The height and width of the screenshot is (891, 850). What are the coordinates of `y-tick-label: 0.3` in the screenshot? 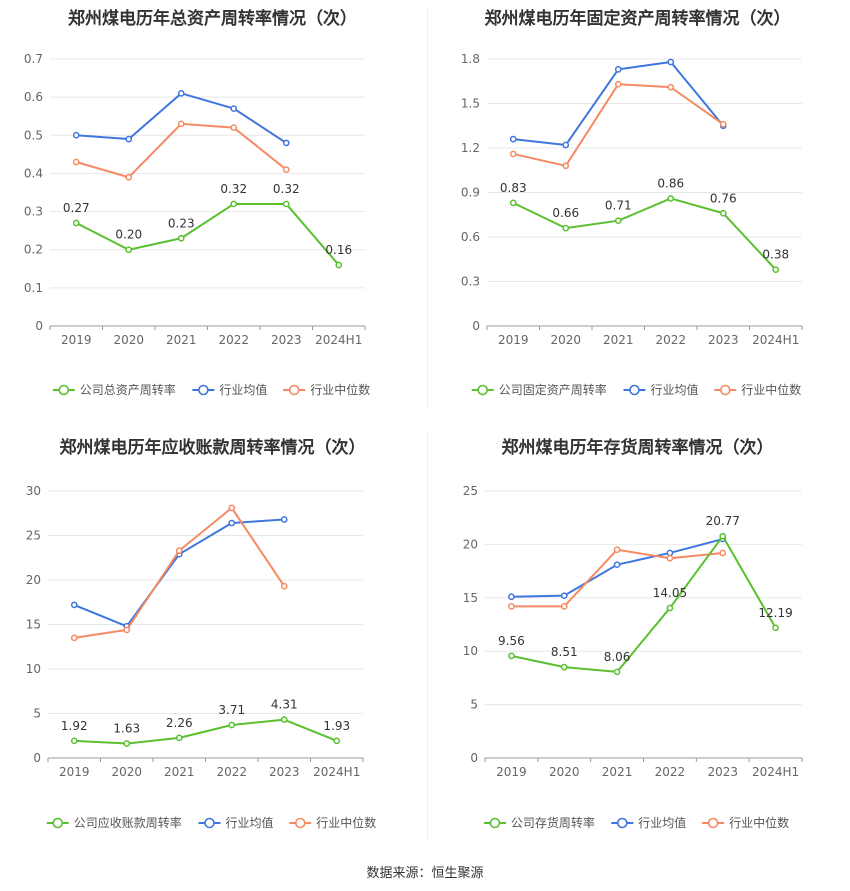 It's located at (470, 282).